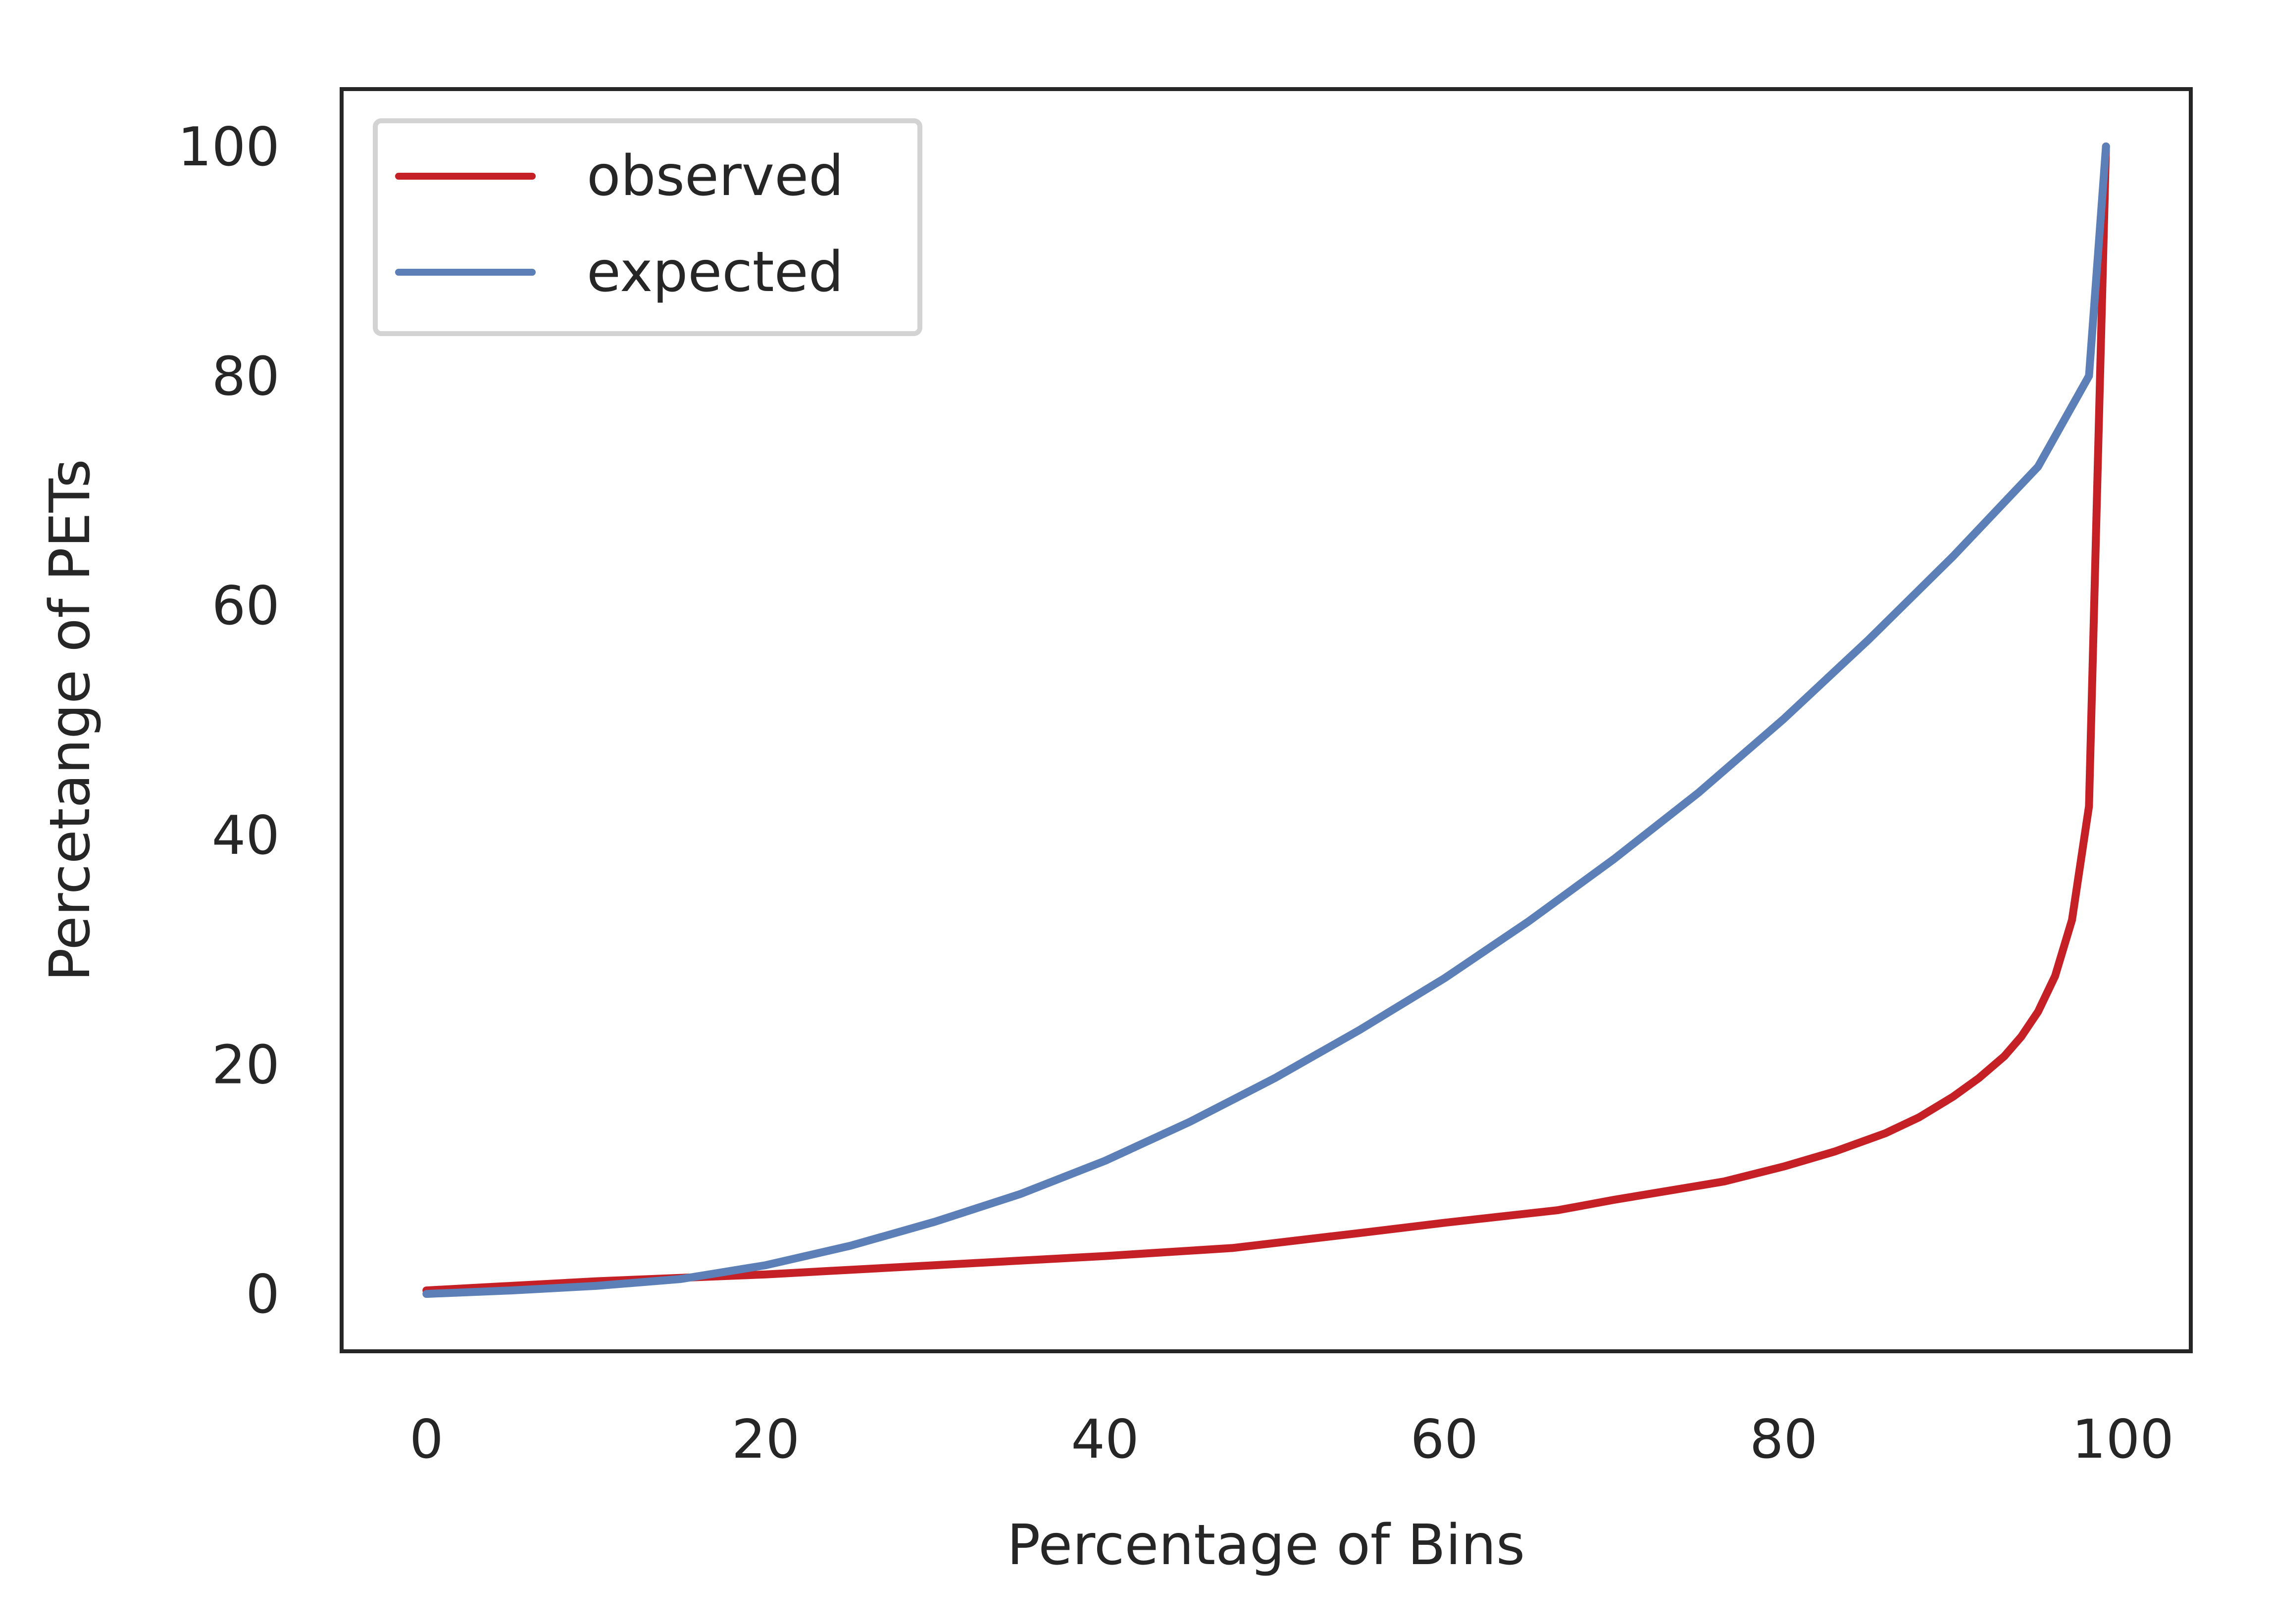 Image resolution: width=2270 pixels, height=1624 pixels. I want to click on y-tick-label: 0, so click(263, 1295).